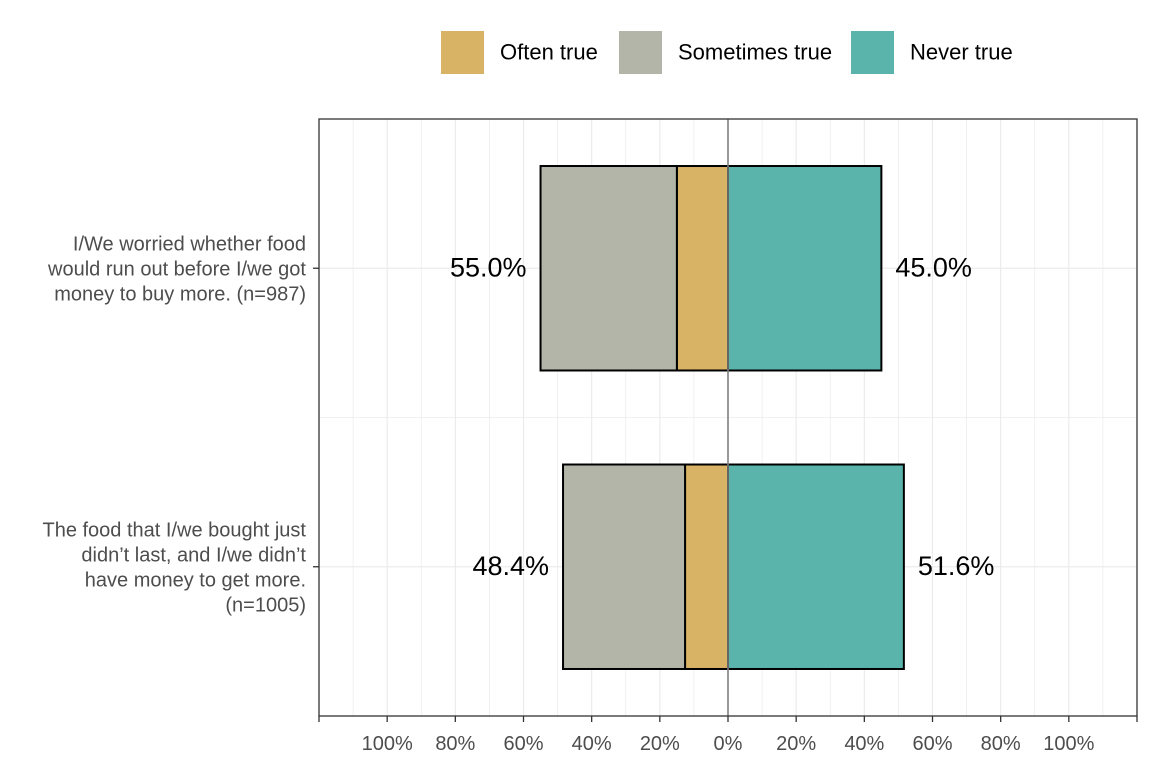 This screenshot has width=1152, height=768. I want to click on data-label-negative-total: 48.4%, so click(510, 566).